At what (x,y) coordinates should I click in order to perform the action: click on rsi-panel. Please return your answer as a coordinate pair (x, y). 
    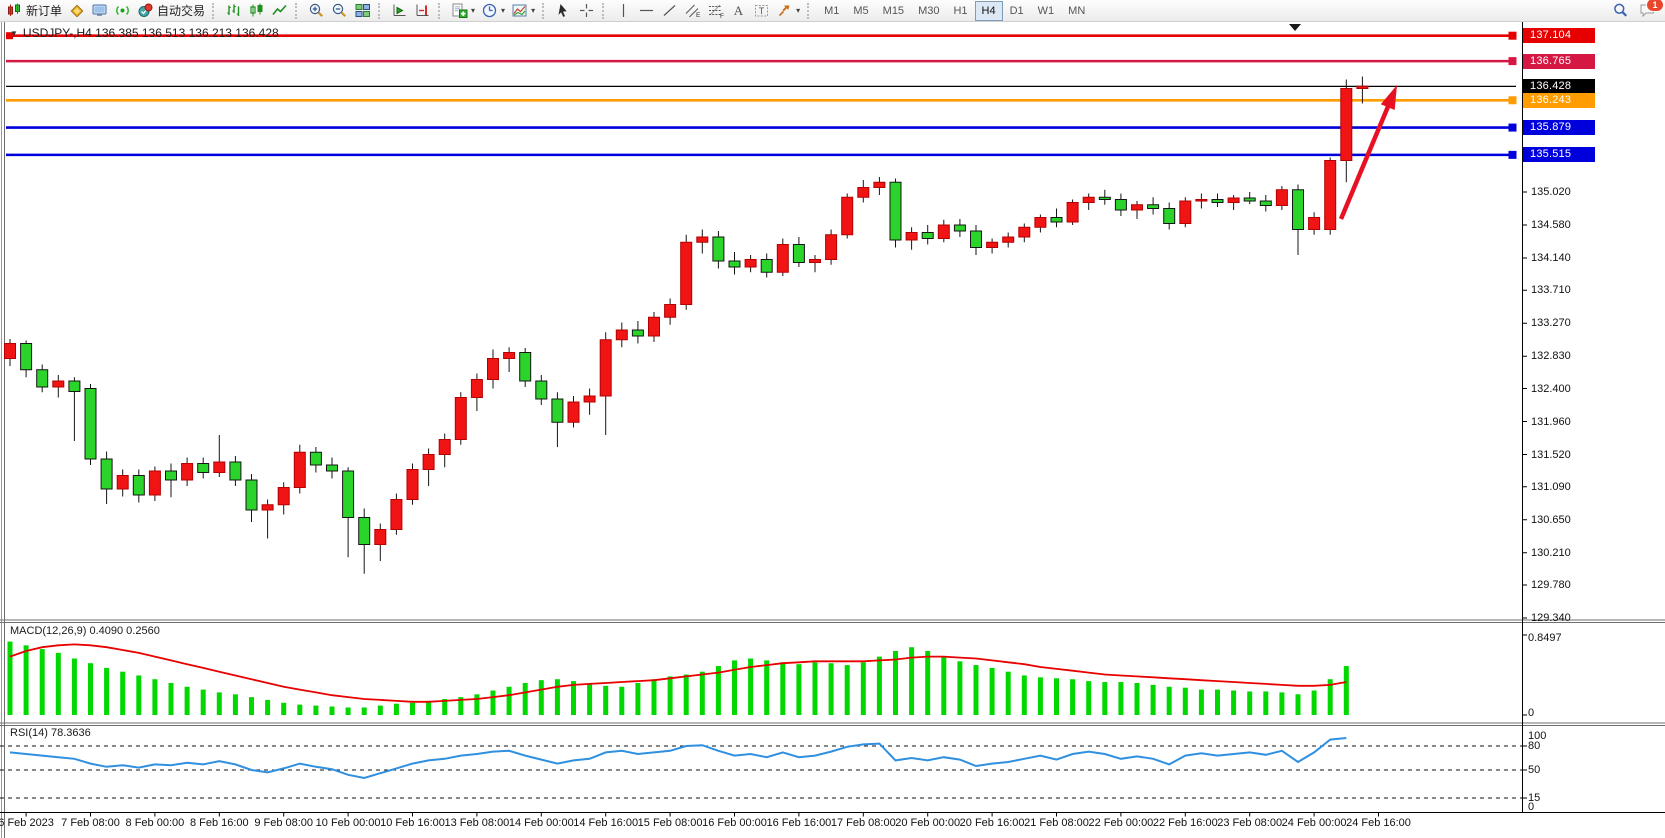
    Looking at the image, I should click on (763, 768).